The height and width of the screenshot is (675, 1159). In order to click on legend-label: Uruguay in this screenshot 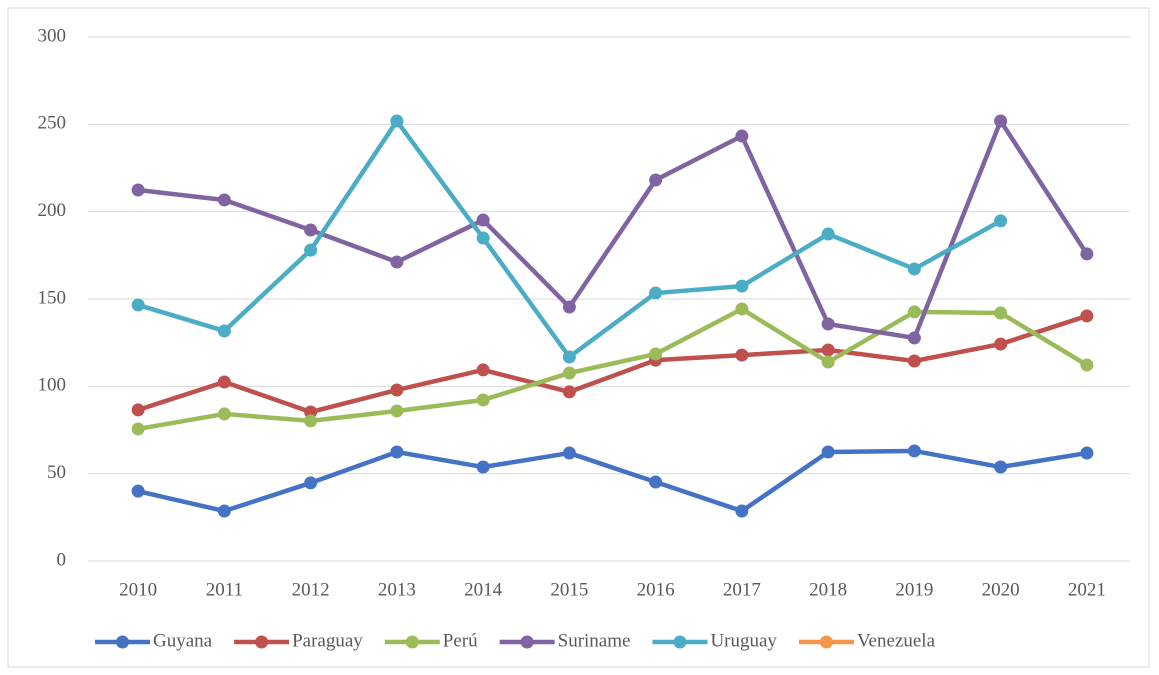, I will do `click(743, 640)`.